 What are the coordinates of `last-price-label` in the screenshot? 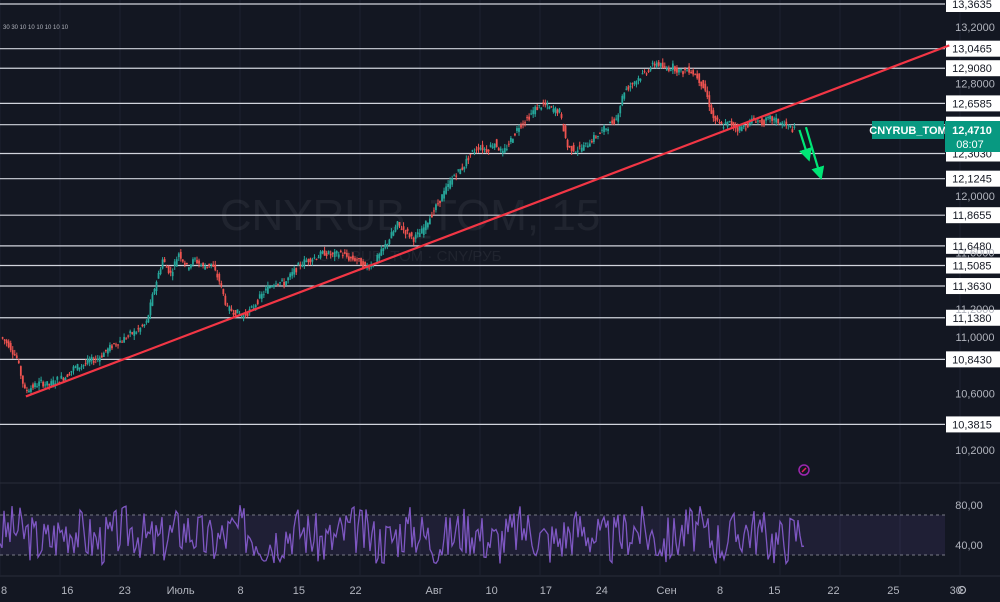 It's located at (972, 136).